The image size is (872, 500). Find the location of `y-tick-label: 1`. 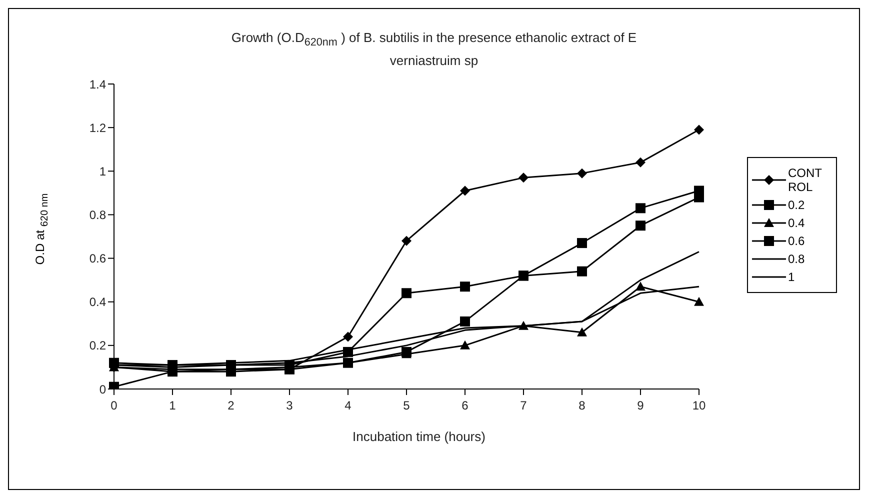

y-tick-label: 1 is located at coordinates (102, 171).